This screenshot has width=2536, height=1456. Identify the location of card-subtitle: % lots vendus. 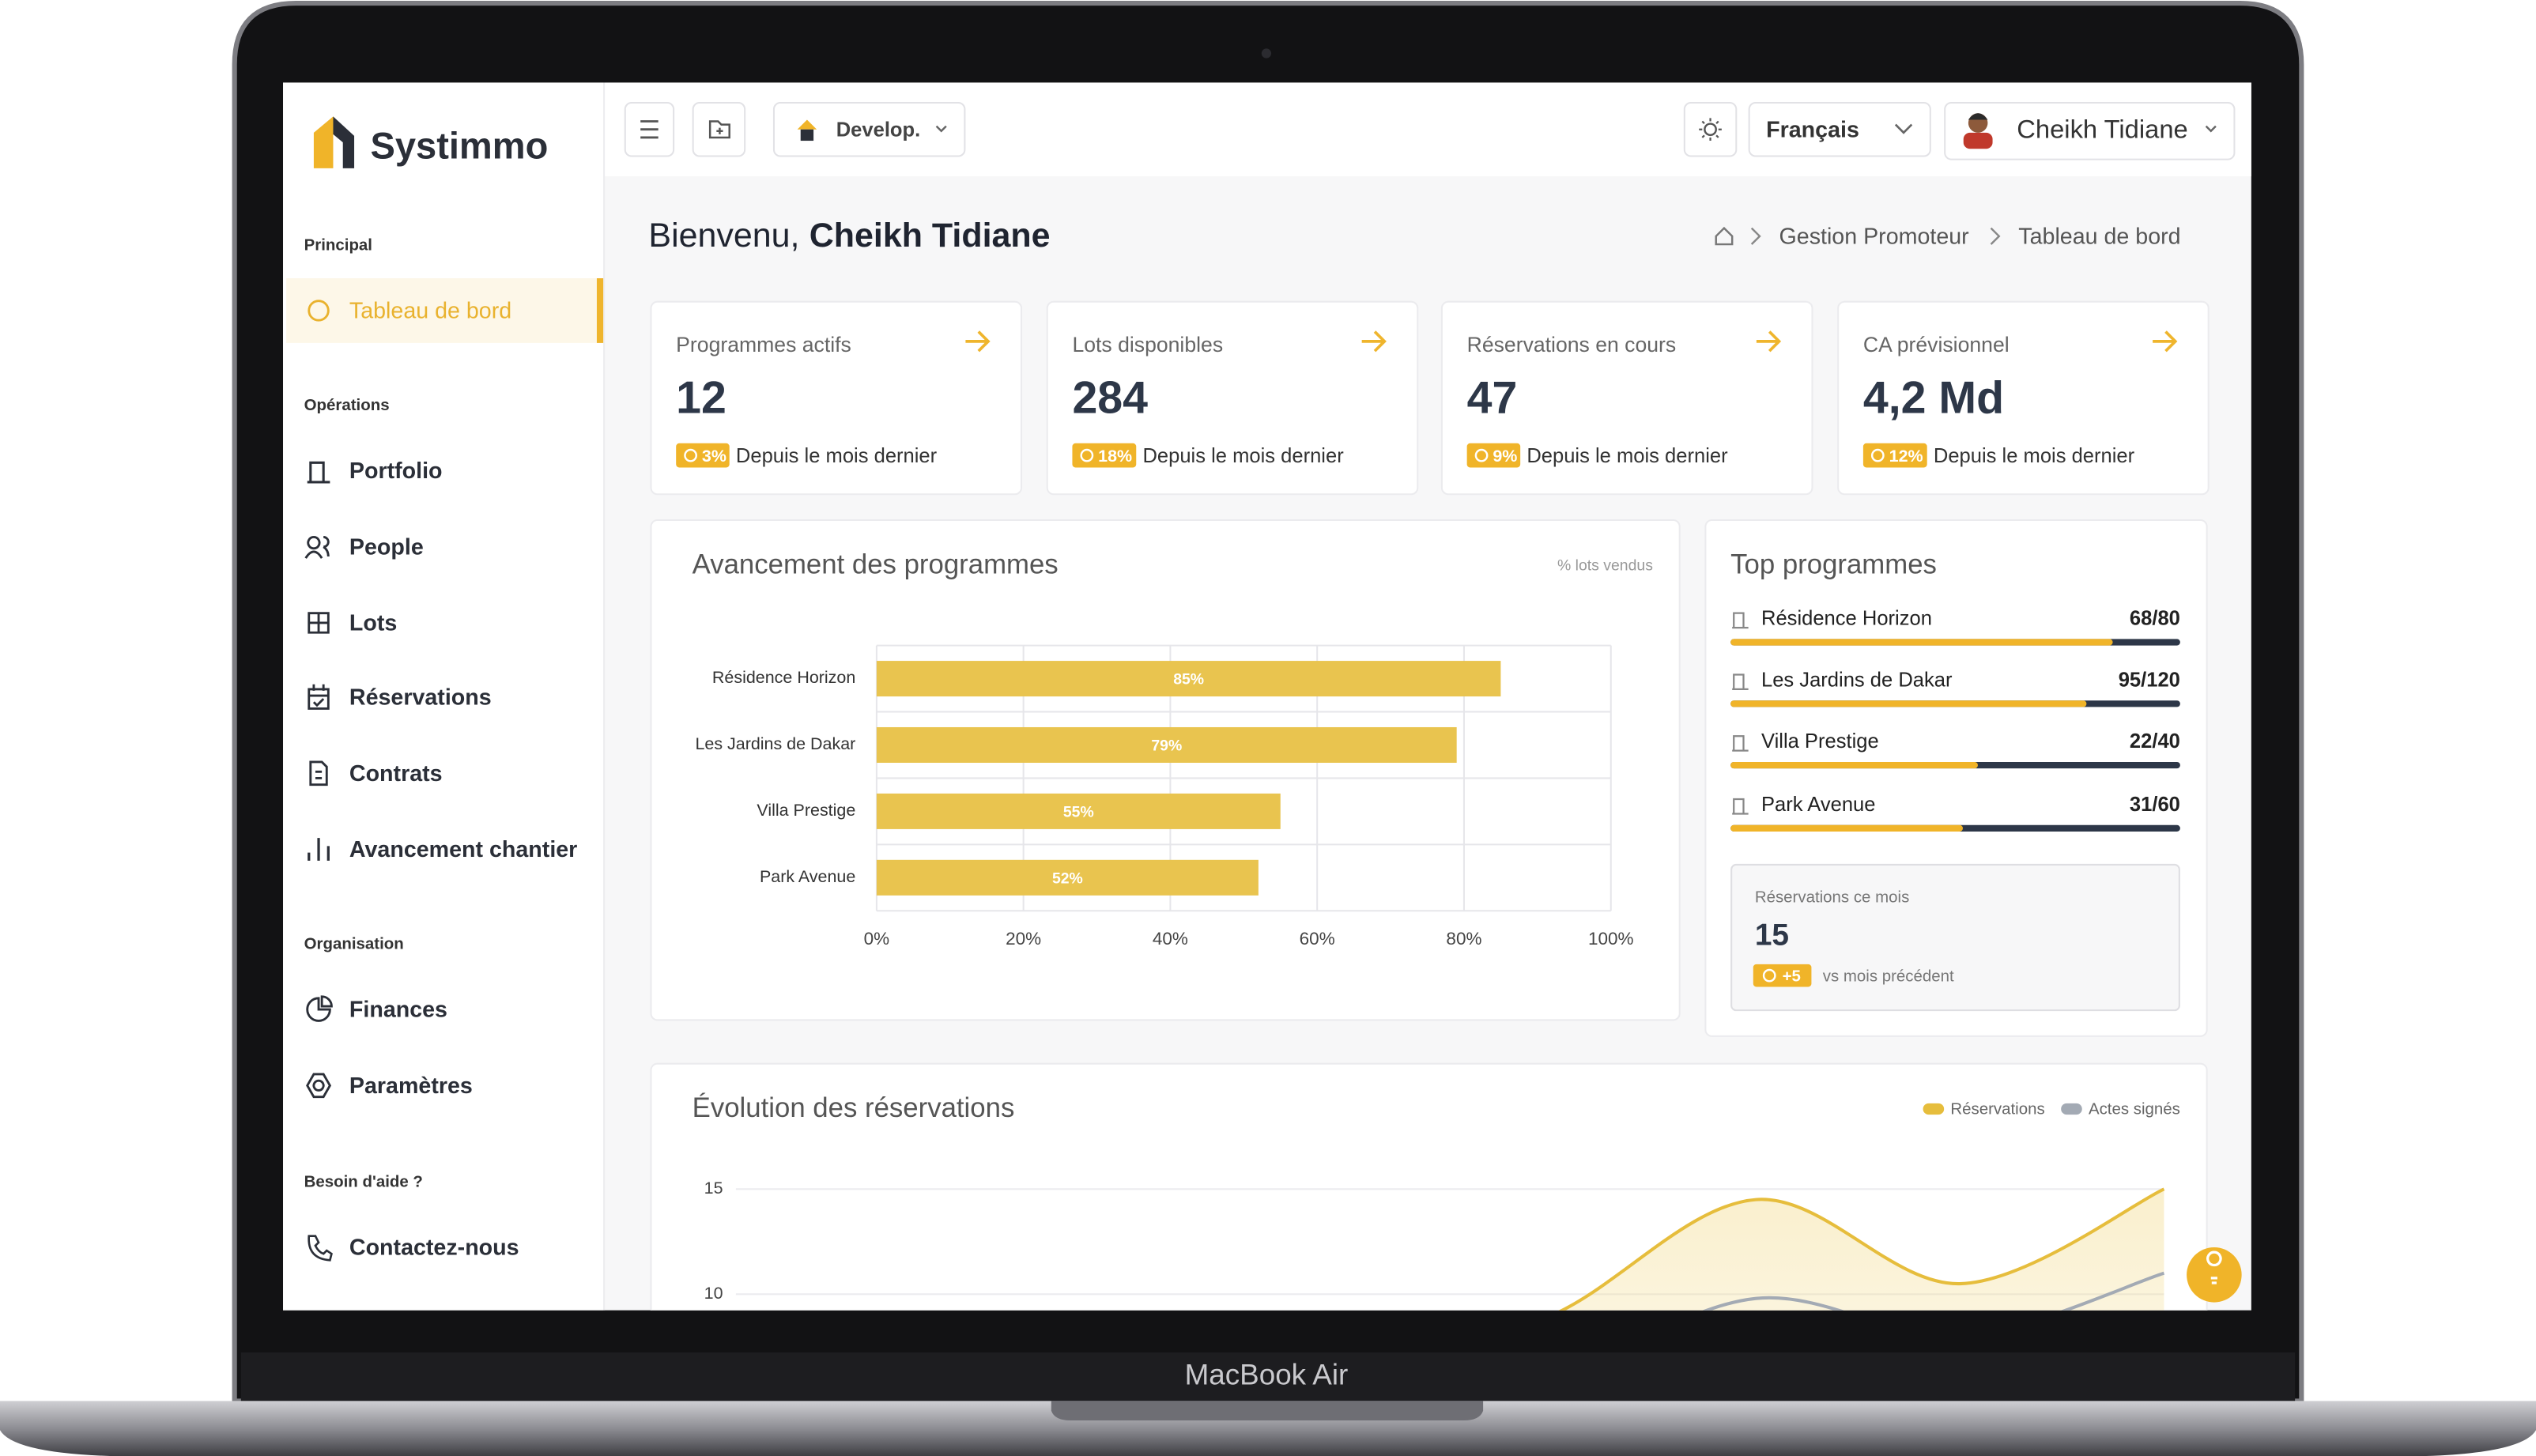
(1605, 565).